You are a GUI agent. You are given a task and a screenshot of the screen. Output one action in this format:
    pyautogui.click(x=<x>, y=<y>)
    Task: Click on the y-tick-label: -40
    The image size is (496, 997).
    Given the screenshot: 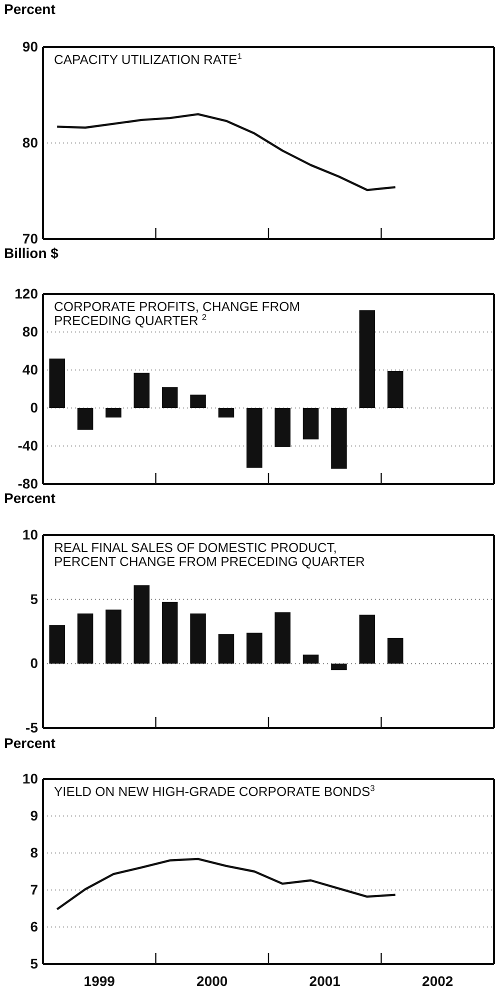 What is the action you would take?
    pyautogui.click(x=28, y=445)
    